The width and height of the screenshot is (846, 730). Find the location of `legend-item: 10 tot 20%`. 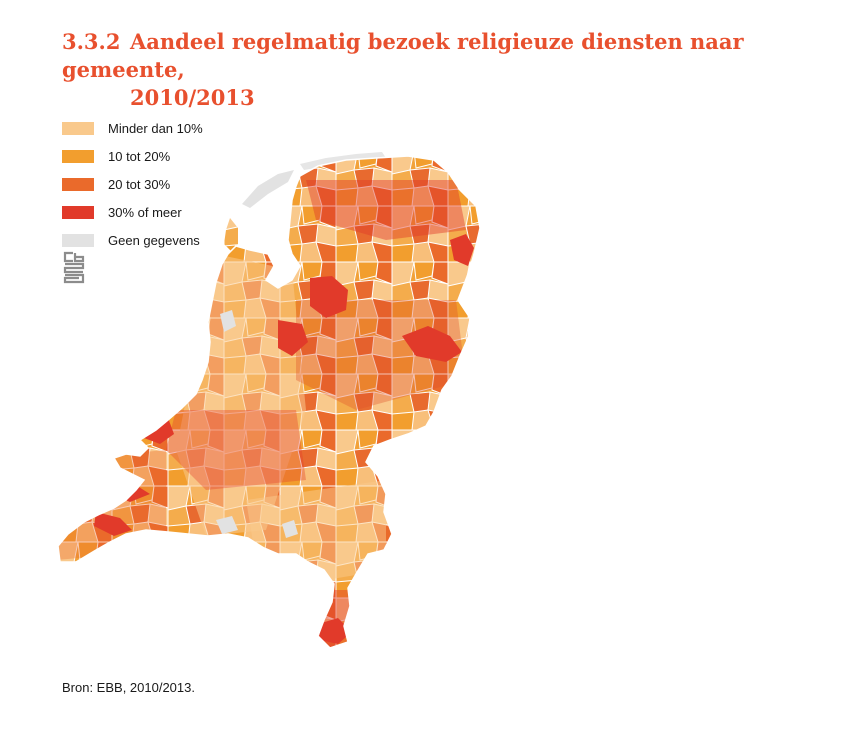

legend-item: 10 tot 20% is located at coordinates (132, 156).